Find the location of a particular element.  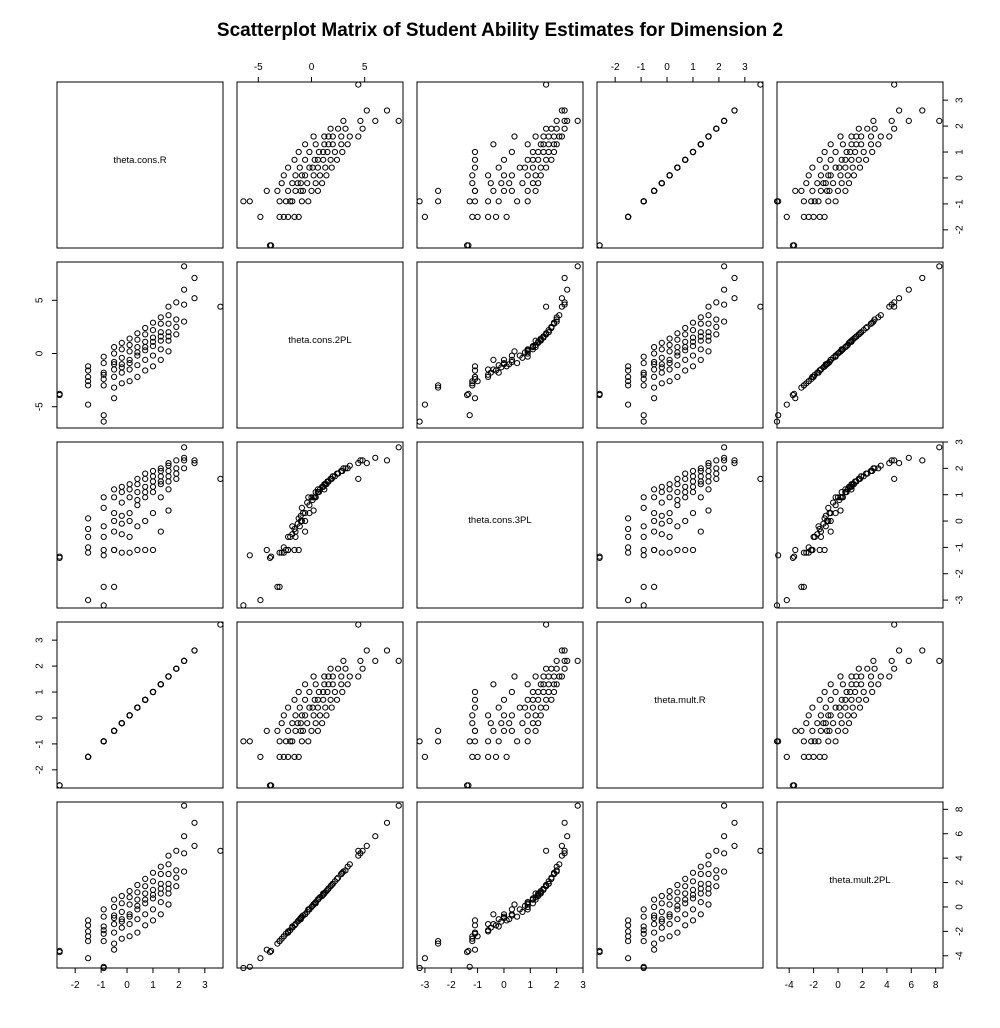

panel-frame-r1-c2 is located at coordinates (500, 345).